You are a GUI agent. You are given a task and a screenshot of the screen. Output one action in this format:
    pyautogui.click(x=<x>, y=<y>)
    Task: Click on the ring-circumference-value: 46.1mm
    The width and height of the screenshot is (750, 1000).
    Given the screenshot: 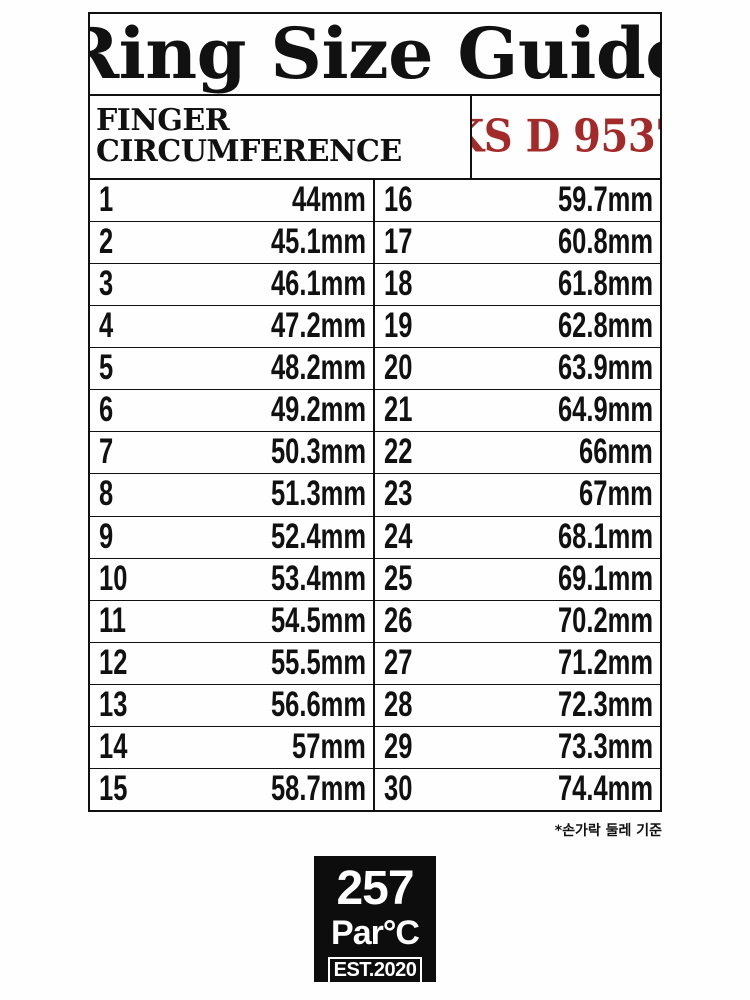 What is the action you would take?
    pyautogui.click(x=318, y=284)
    